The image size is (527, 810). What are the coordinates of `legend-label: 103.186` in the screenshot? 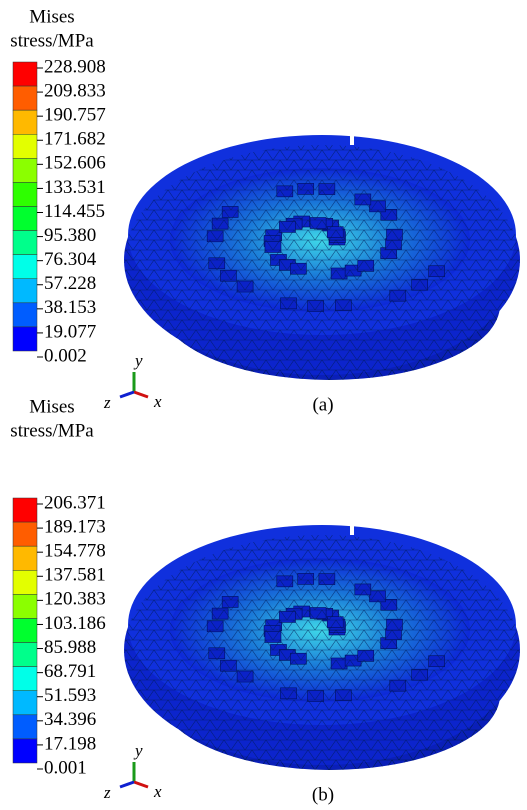 It's located at (75, 623).